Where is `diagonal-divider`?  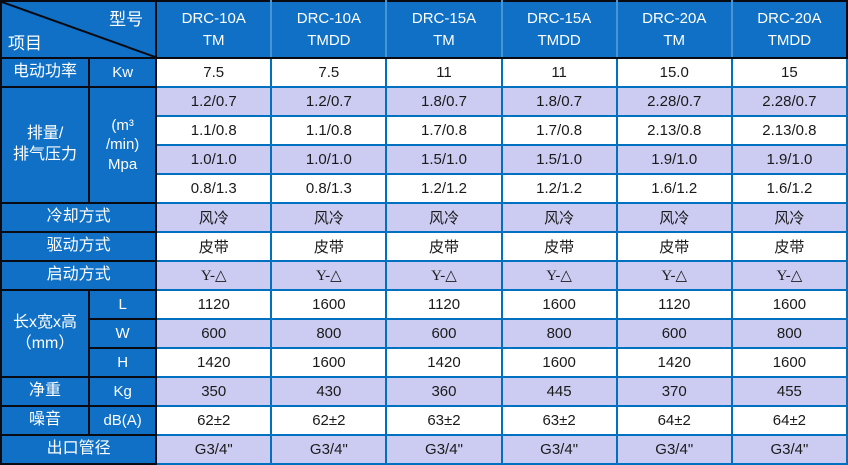 diagonal-divider is located at coordinates (78, 29).